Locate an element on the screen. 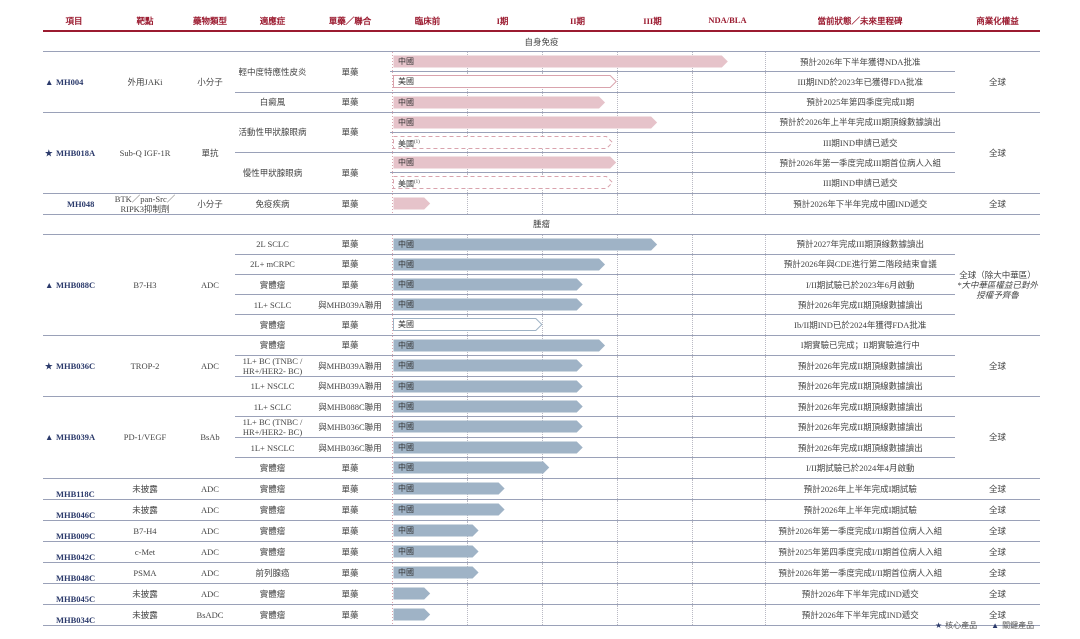 This screenshot has width=1080, height=639. project-id: MHB034C is located at coordinates (76, 619).